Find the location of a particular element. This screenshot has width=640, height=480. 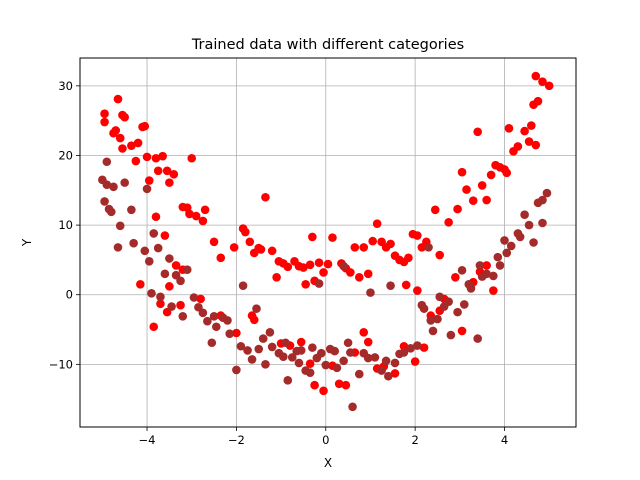

y-tick-label: 10 is located at coordinates (65, 225).